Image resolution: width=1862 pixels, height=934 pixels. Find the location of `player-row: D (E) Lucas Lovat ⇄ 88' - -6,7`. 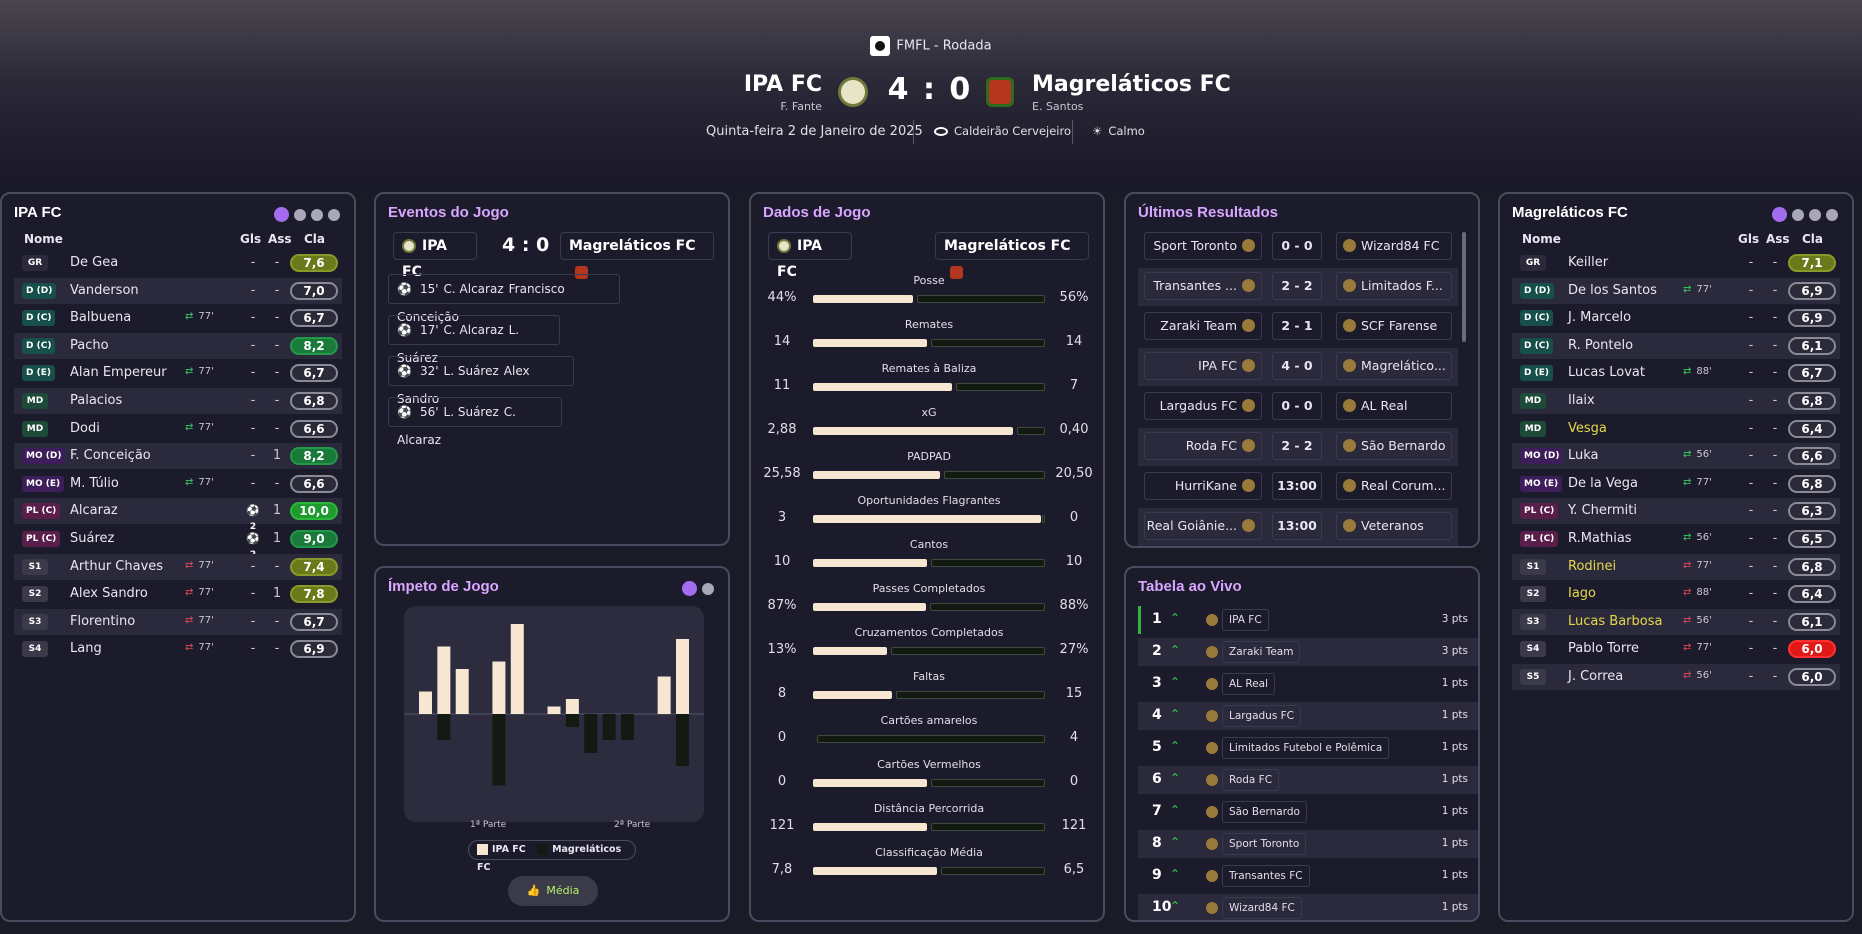

player-row: D (E) Lucas Lovat ⇄ 88' - -6,7 is located at coordinates (1676, 373).